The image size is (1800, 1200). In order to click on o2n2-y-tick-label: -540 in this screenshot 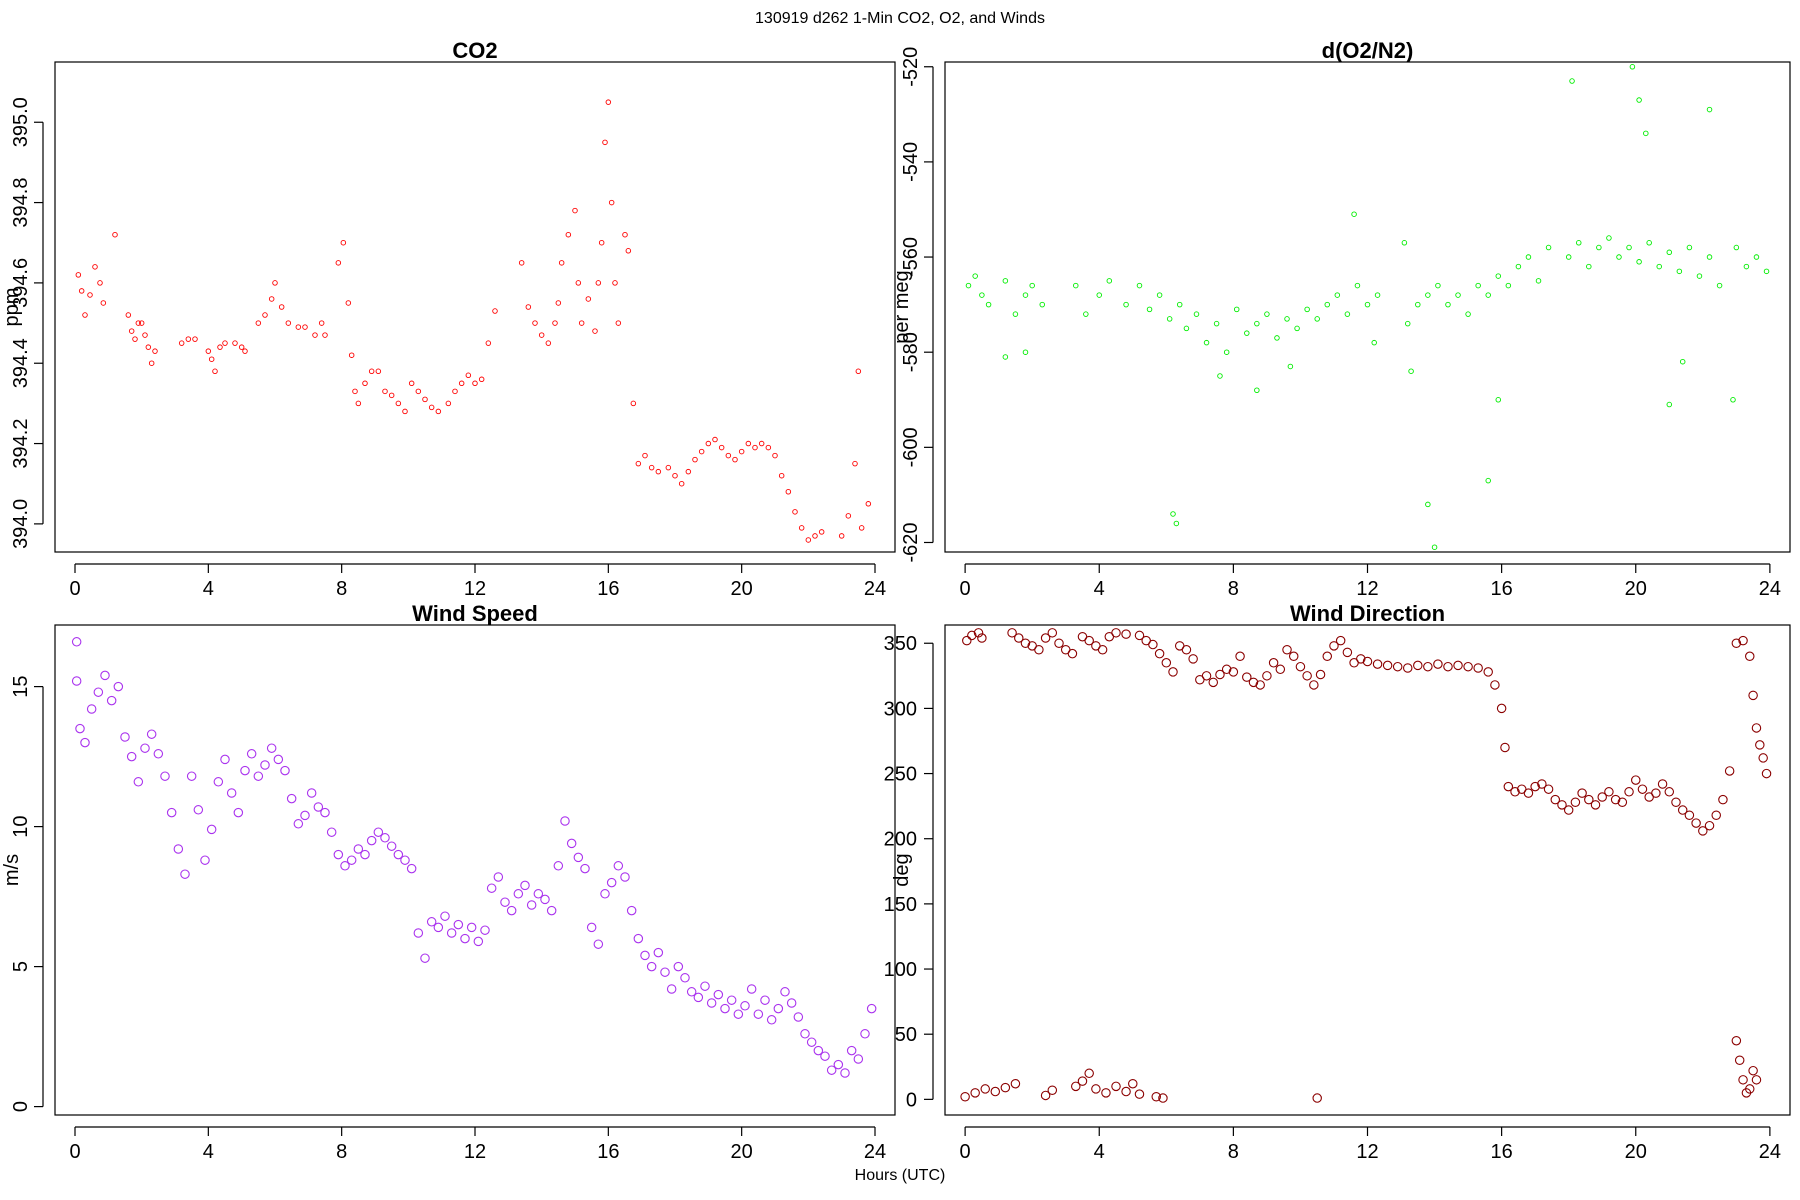, I will do `click(911, 162)`.